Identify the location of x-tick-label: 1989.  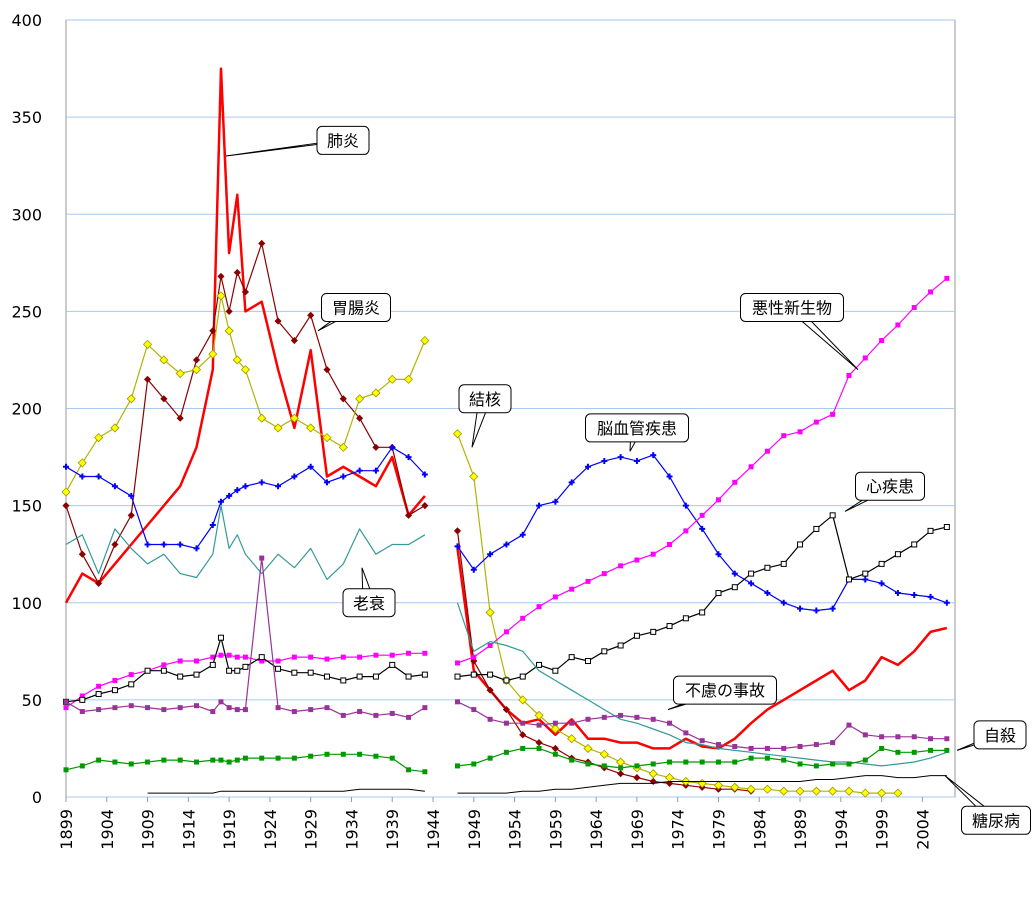
(800, 829).